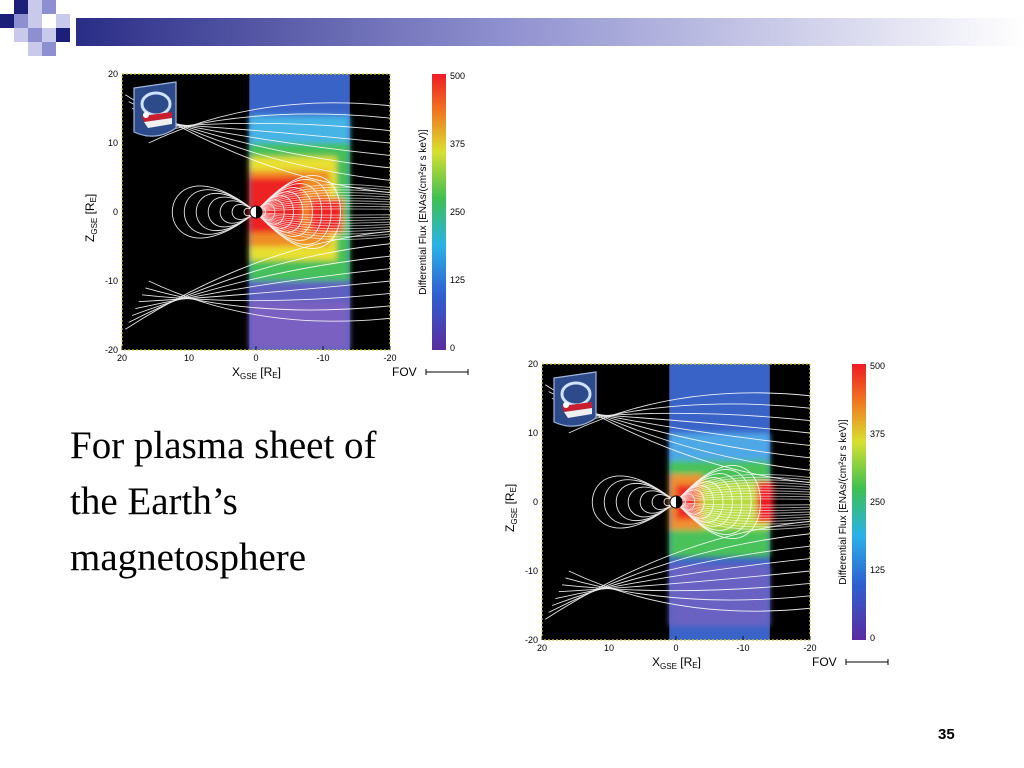 The image size is (1024, 768). What do you see at coordinates (550, 32) in the screenshot?
I see `header-gradient-bar` at bounding box center [550, 32].